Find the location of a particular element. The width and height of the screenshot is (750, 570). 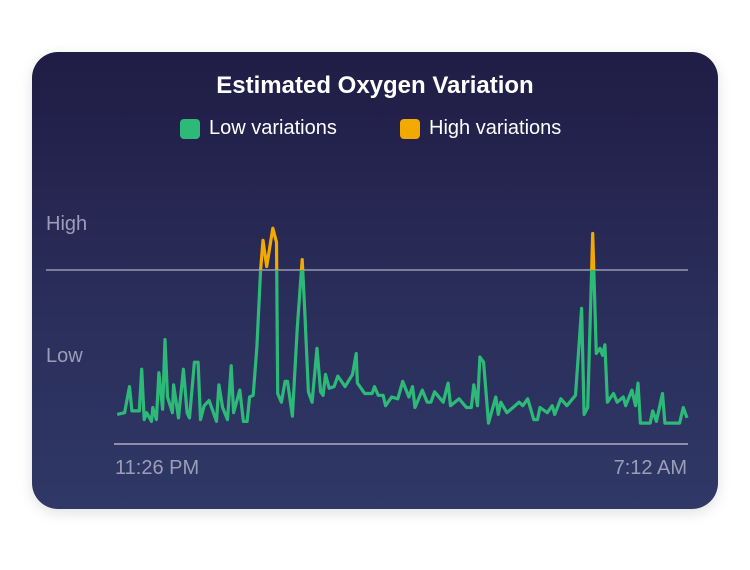

legend-item-high: High variations is located at coordinates (480, 128).